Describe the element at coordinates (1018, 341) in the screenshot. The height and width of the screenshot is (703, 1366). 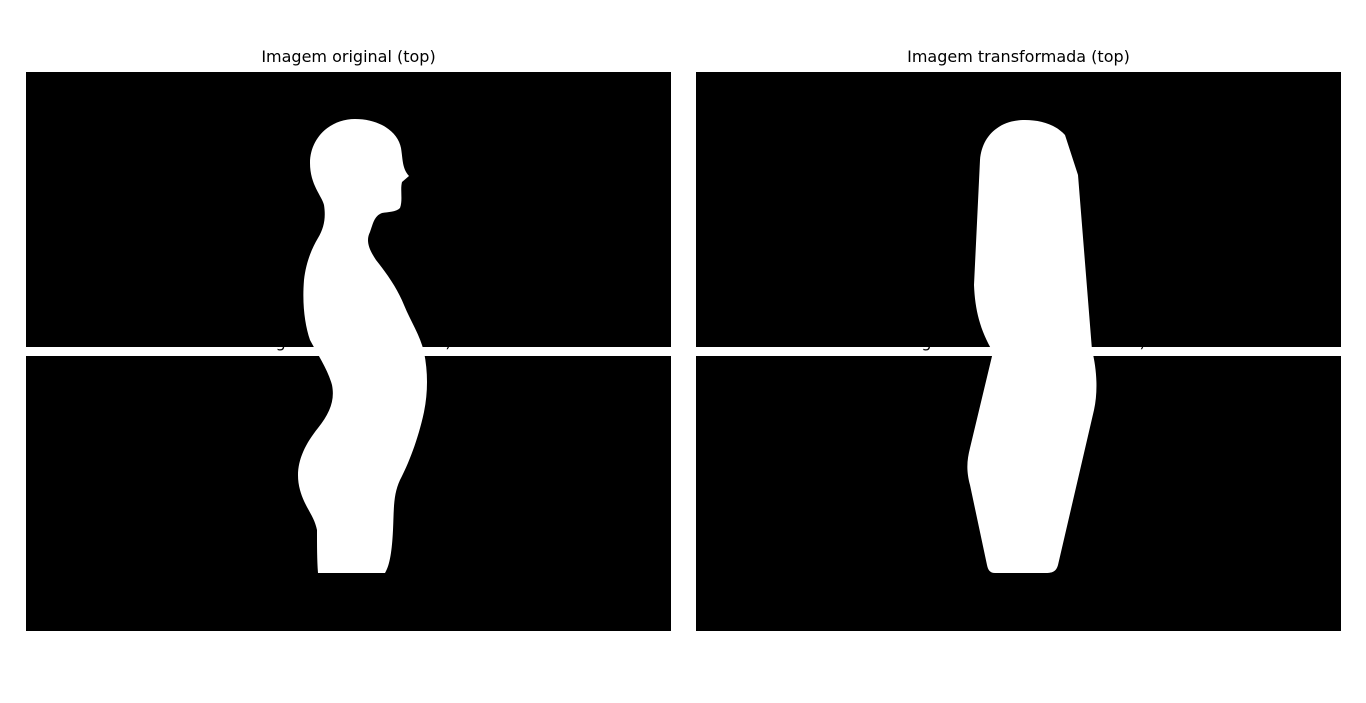
I see `title-transformed-bottom: Imagem transformada (bottom)` at that location.